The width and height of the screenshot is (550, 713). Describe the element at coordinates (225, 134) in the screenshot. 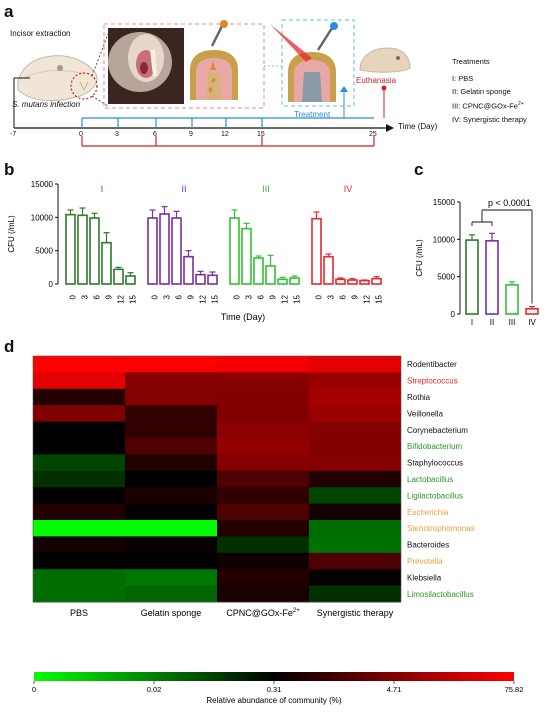

I see `timeline-tick: 12` at that location.